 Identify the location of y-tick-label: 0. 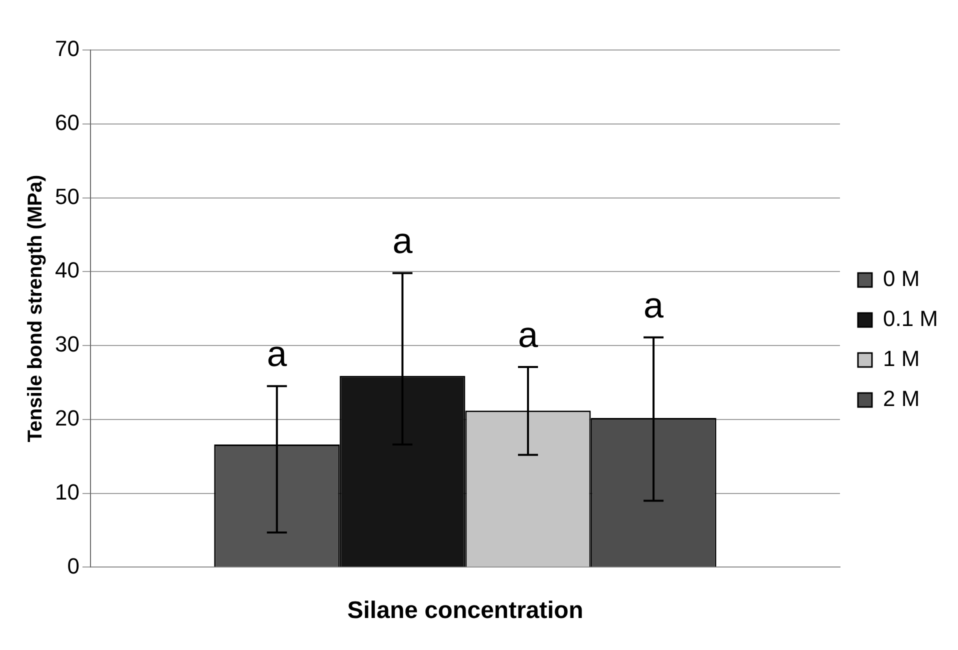
(73, 565).